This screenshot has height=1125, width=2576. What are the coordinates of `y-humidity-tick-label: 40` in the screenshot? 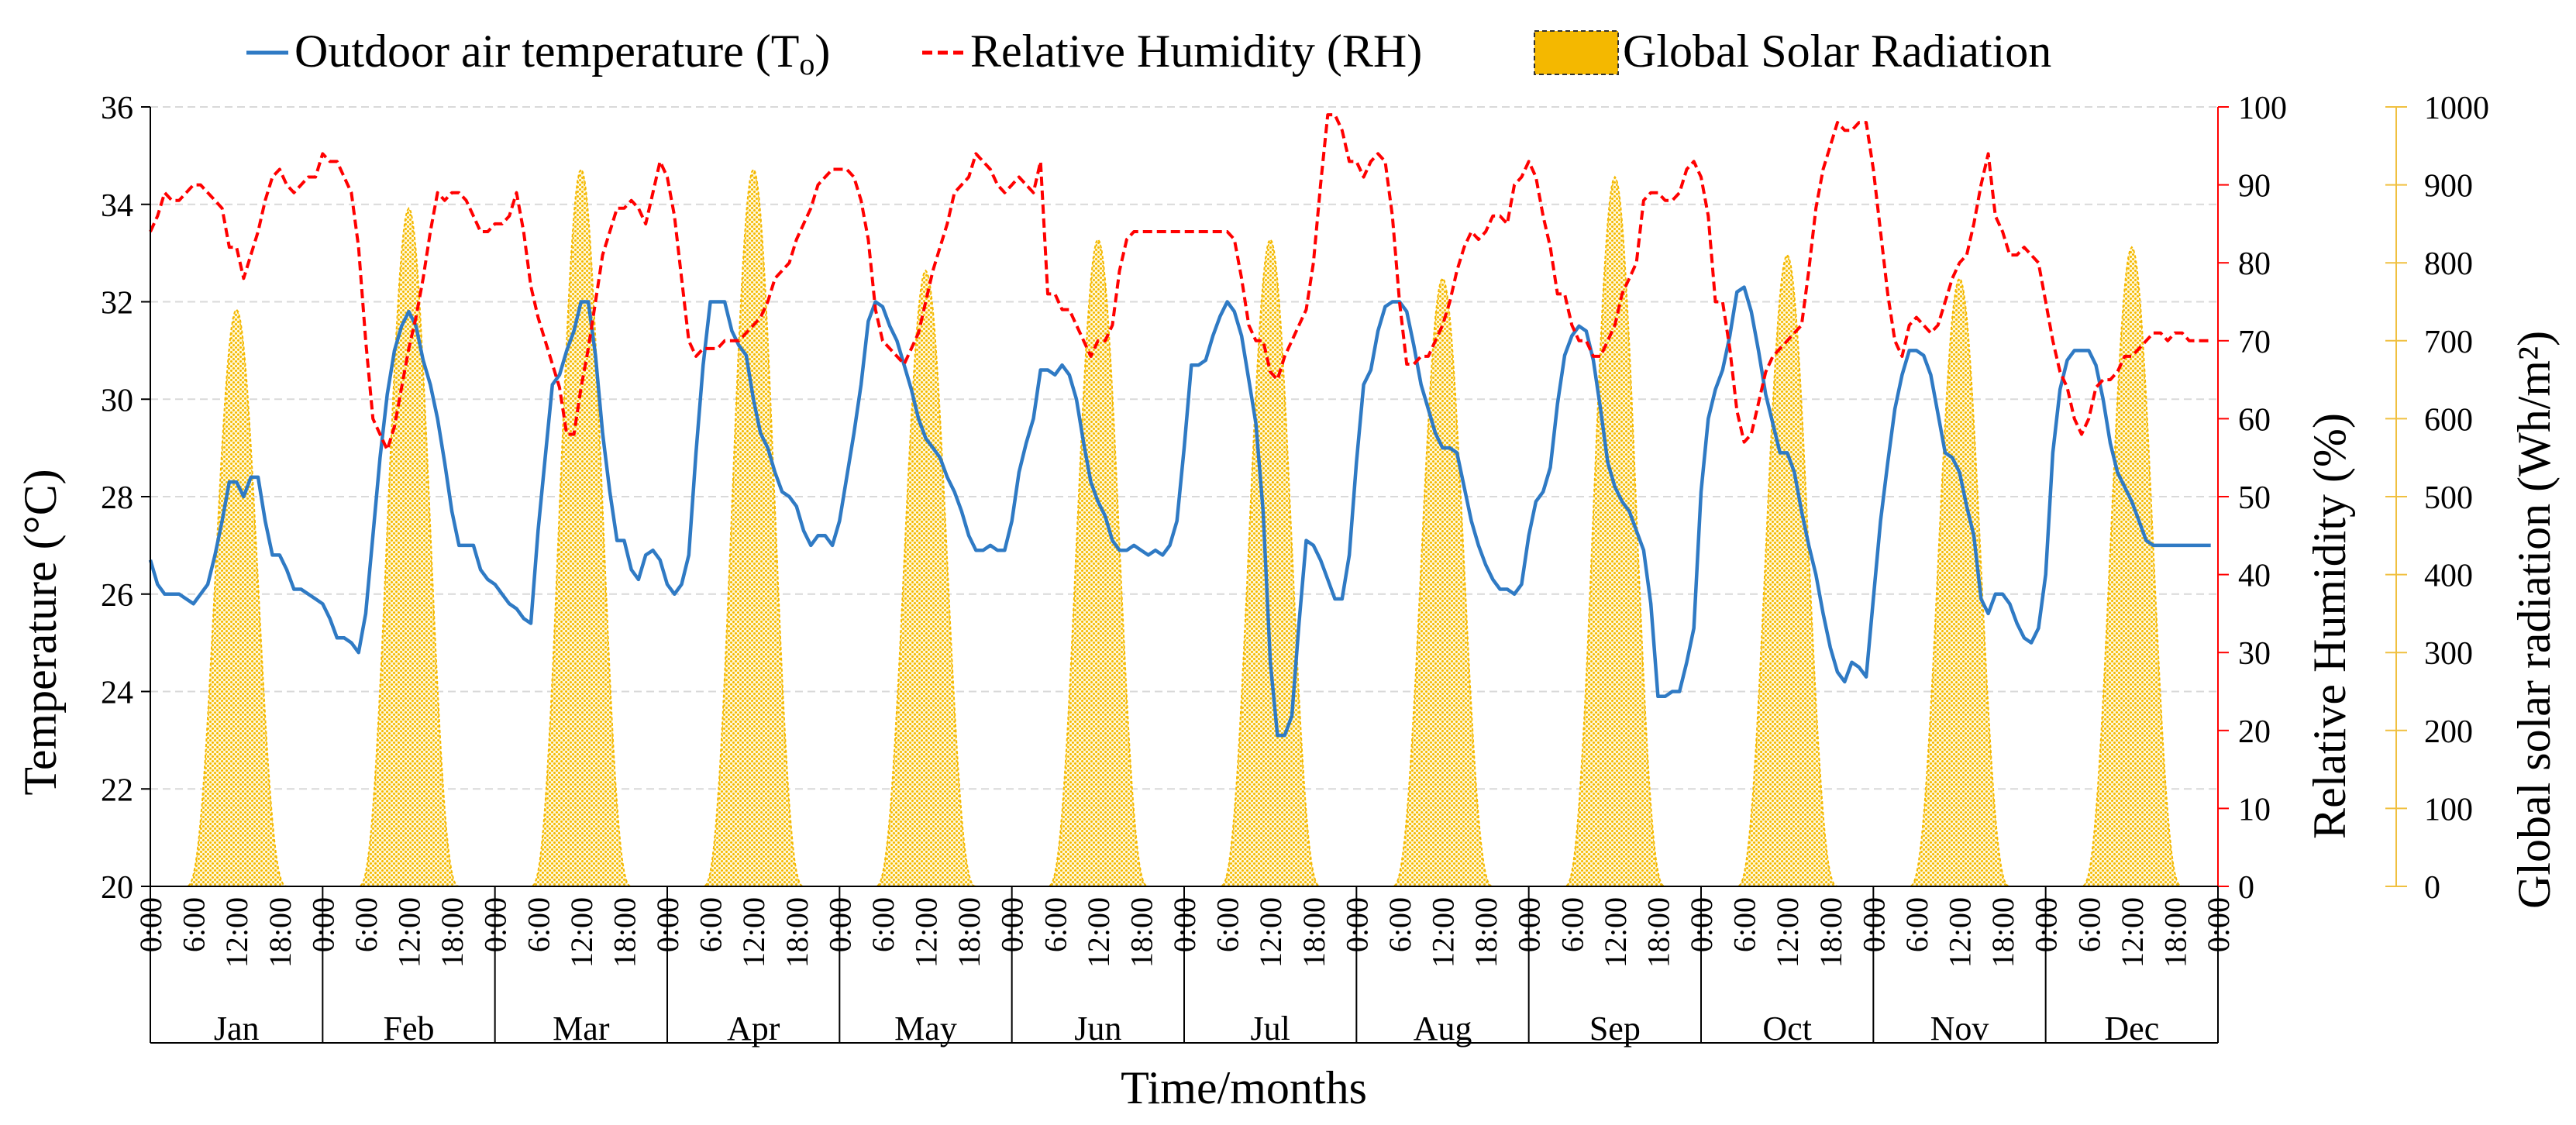 It's located at (2254, 576).